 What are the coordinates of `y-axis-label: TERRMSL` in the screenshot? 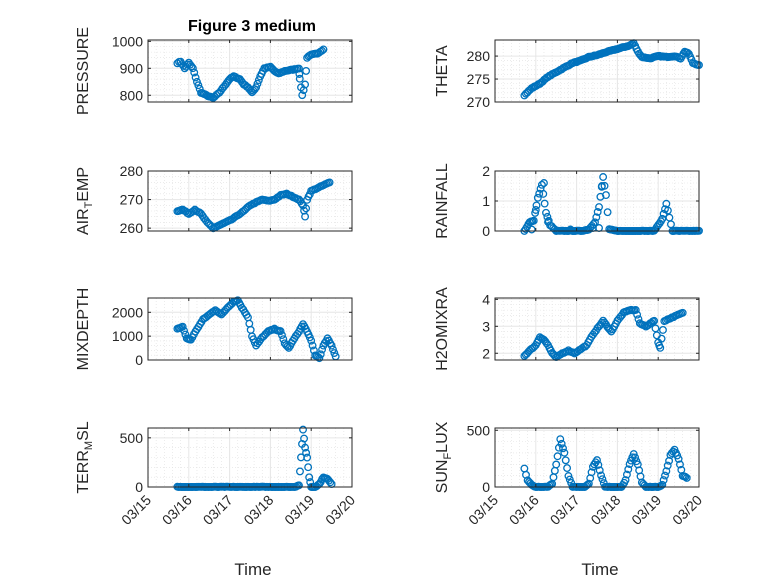 It's located at (85, 457).